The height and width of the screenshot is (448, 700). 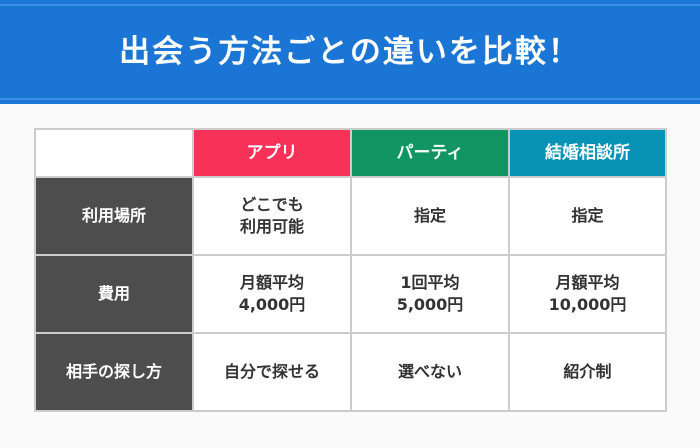 What do you see at coordinates (350, 5) in the screenshot?
I see `banner-top-line` at bounding box center [350, 5].